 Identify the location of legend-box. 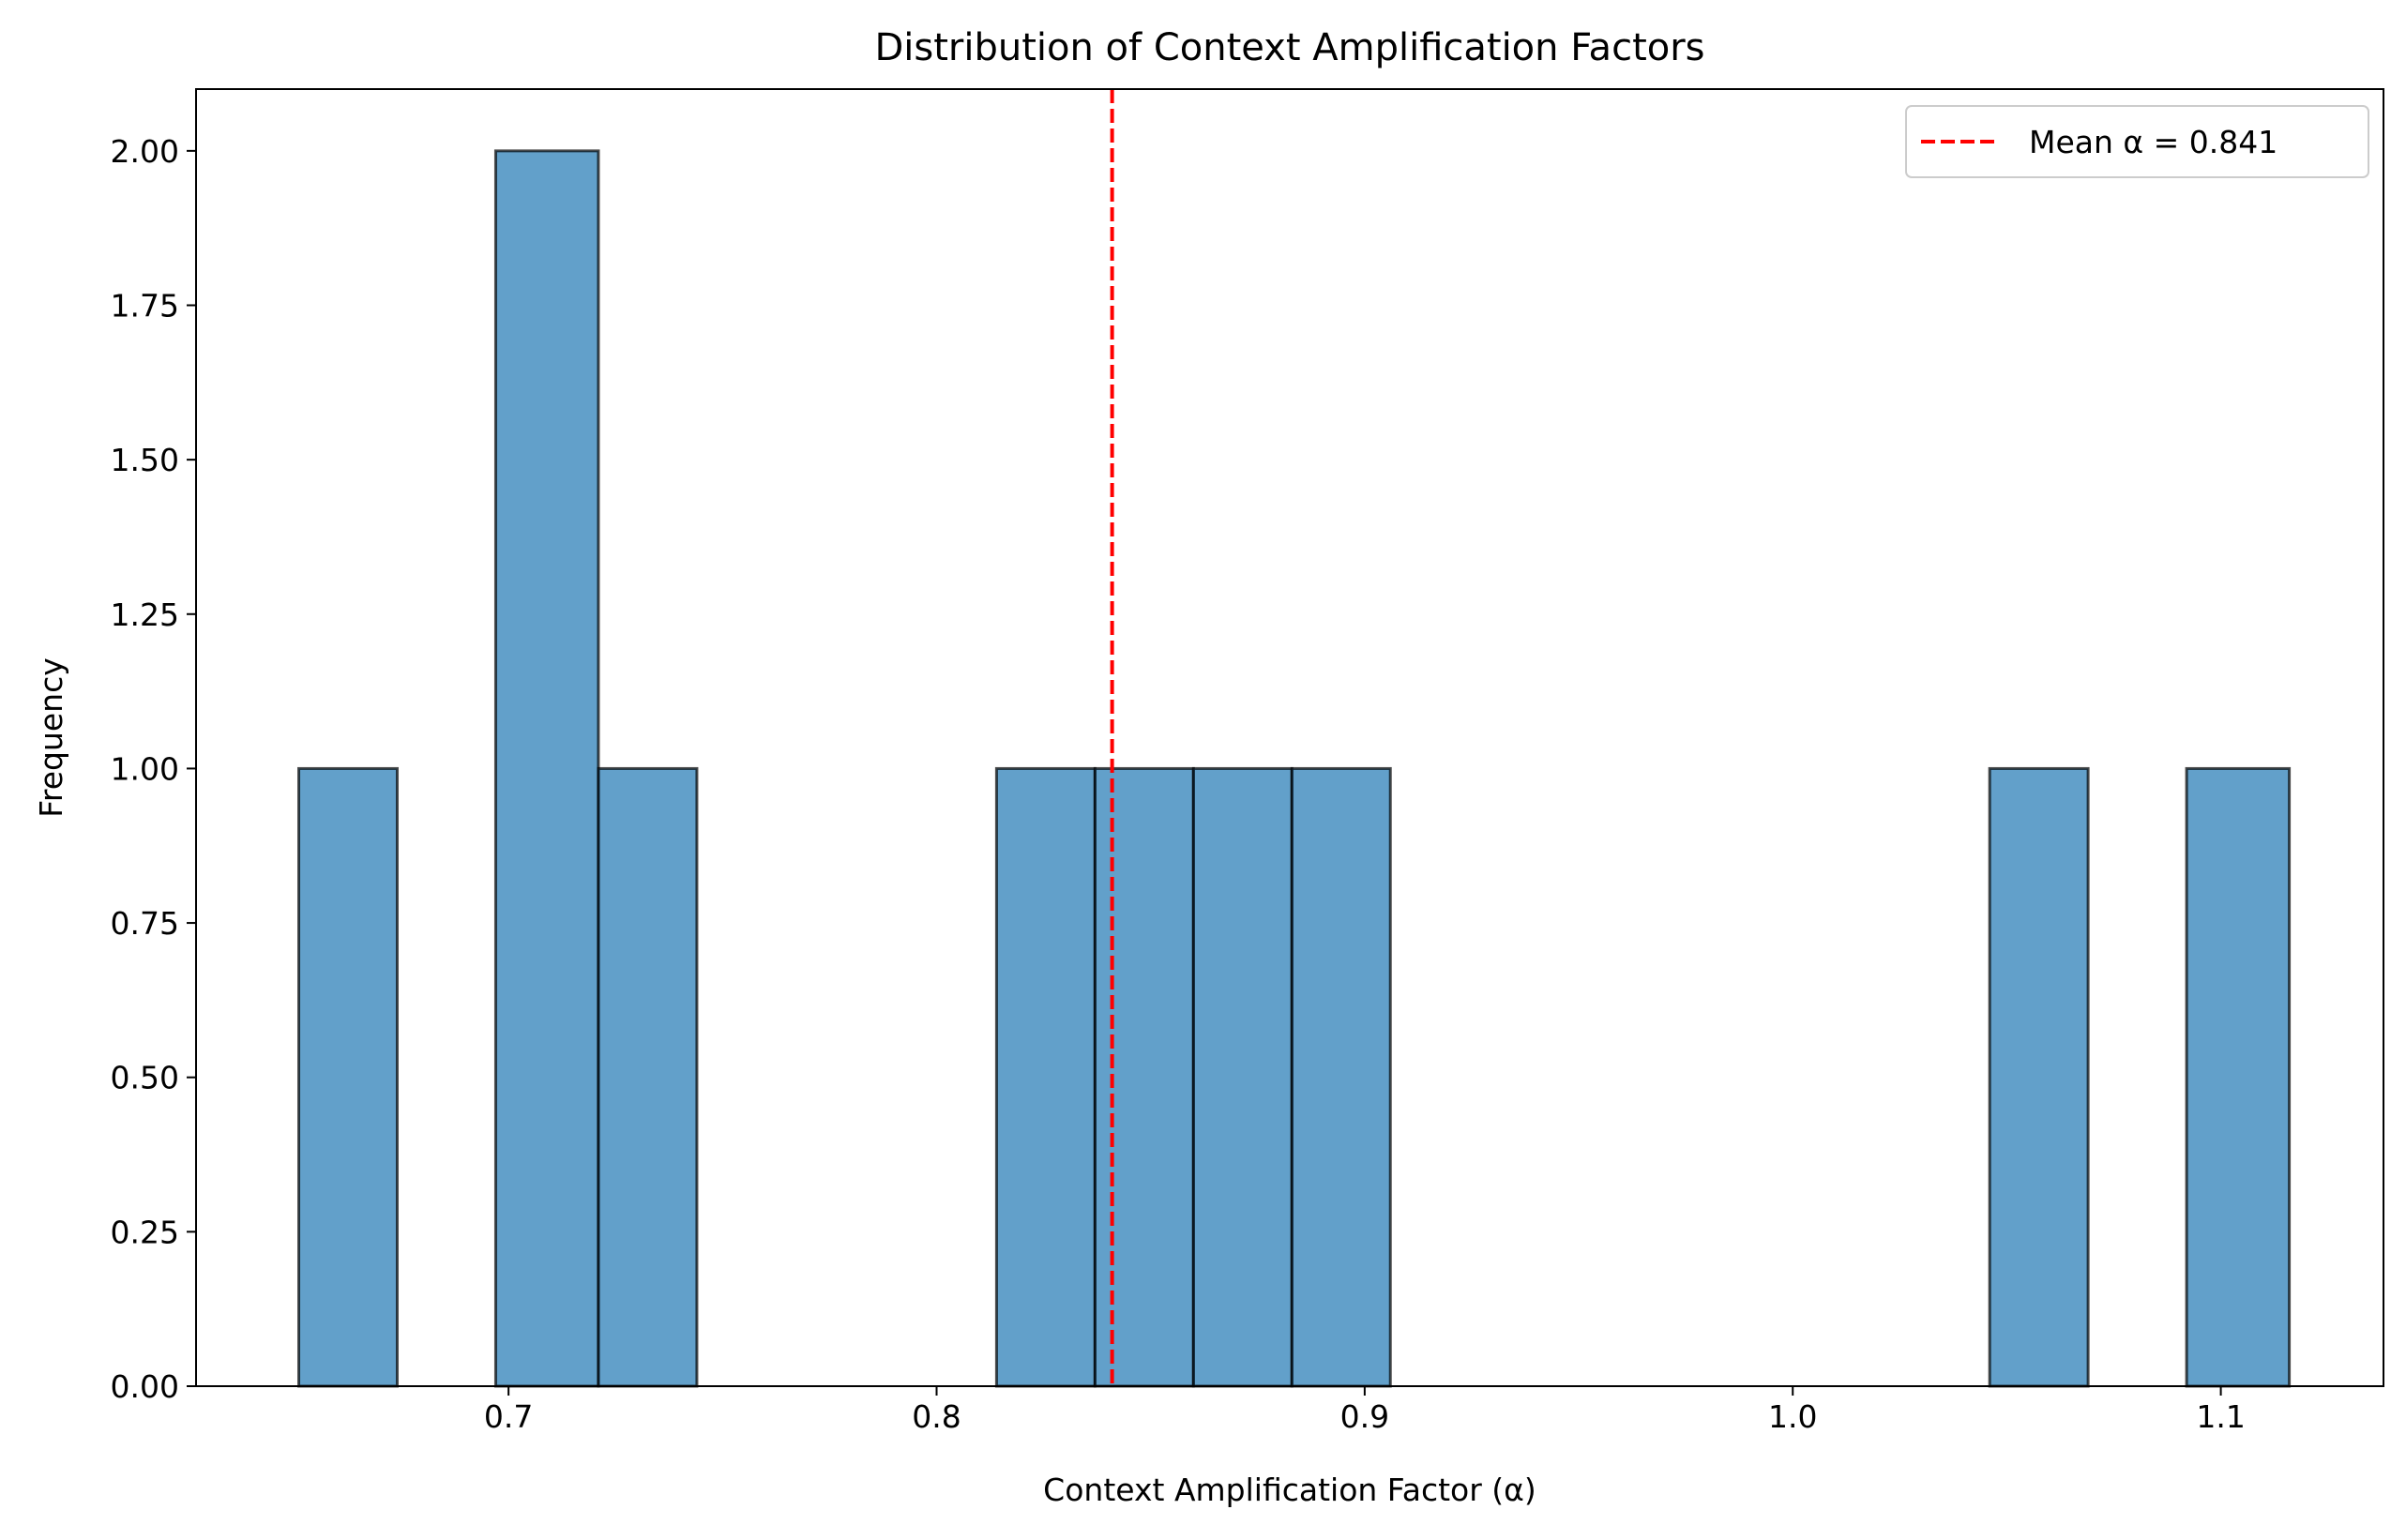
(2137, 141).